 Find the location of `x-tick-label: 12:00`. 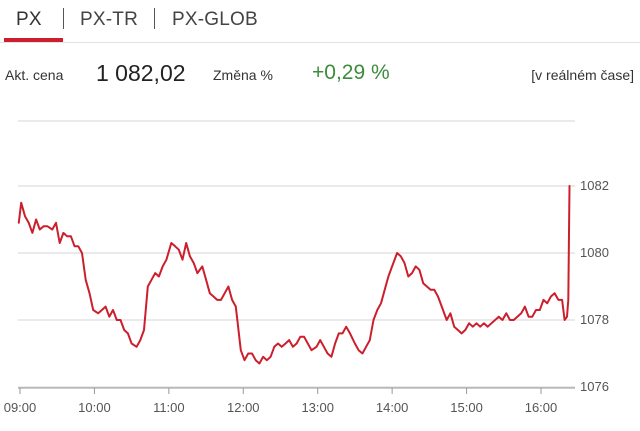

x-tick-label: 12:00 is located at coordinates (243, 407).